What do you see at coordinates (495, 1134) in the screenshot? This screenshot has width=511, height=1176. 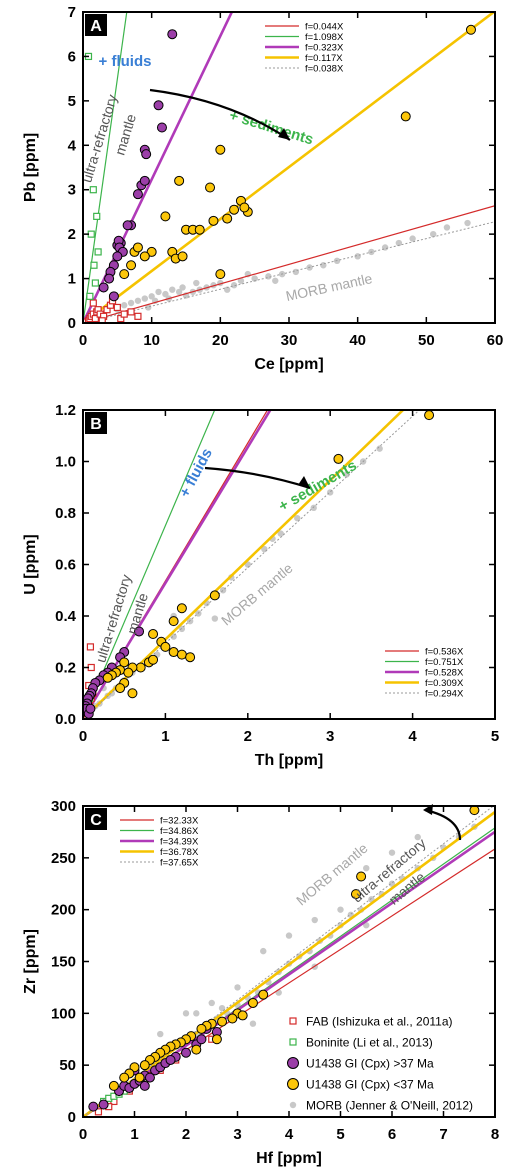 I see `x-tick-label: 8` at bounding box center [495, 1134].